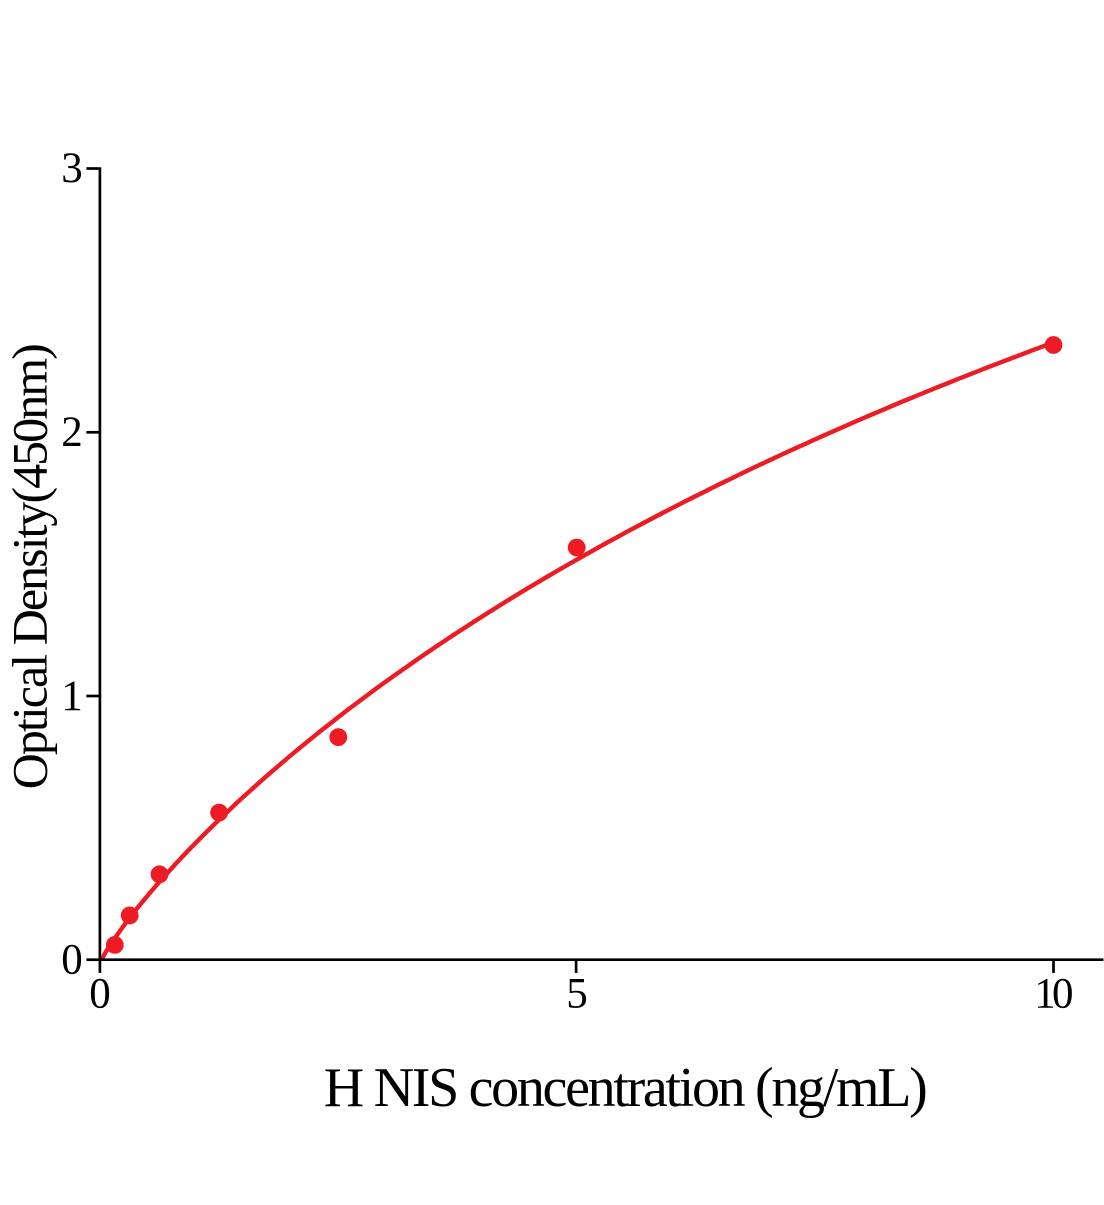 The image size is (1104, 1205). What do you see at coordinates (72, 168) in the screenshot?
I see `svg-text: 3` at bounding box center [72, 168].